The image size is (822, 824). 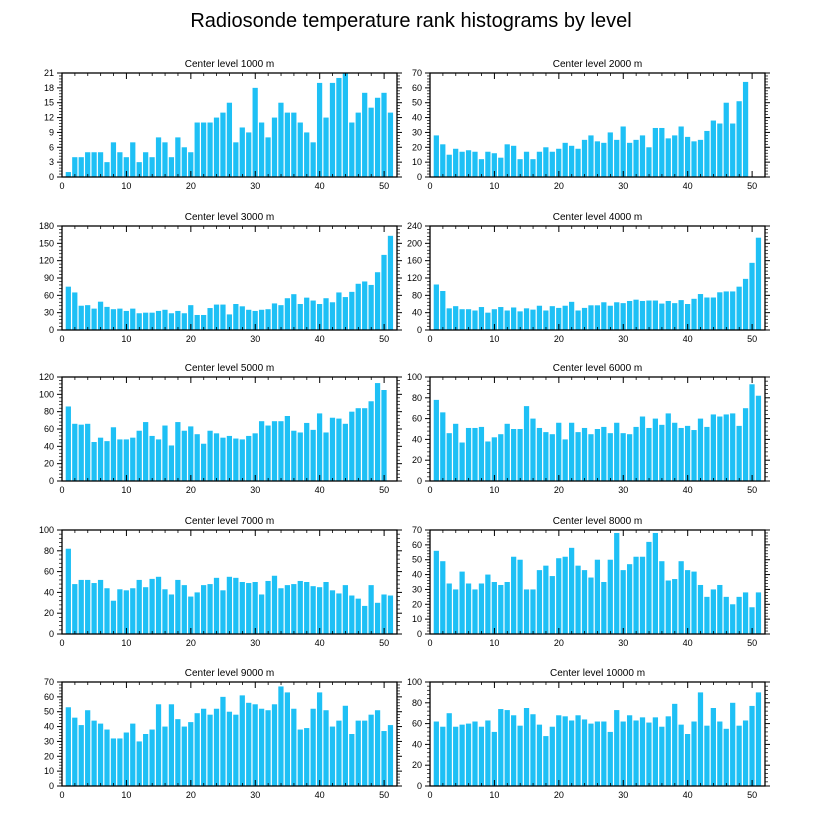 I want to click on x-tick-label: 10, so click(x=494, y=490).